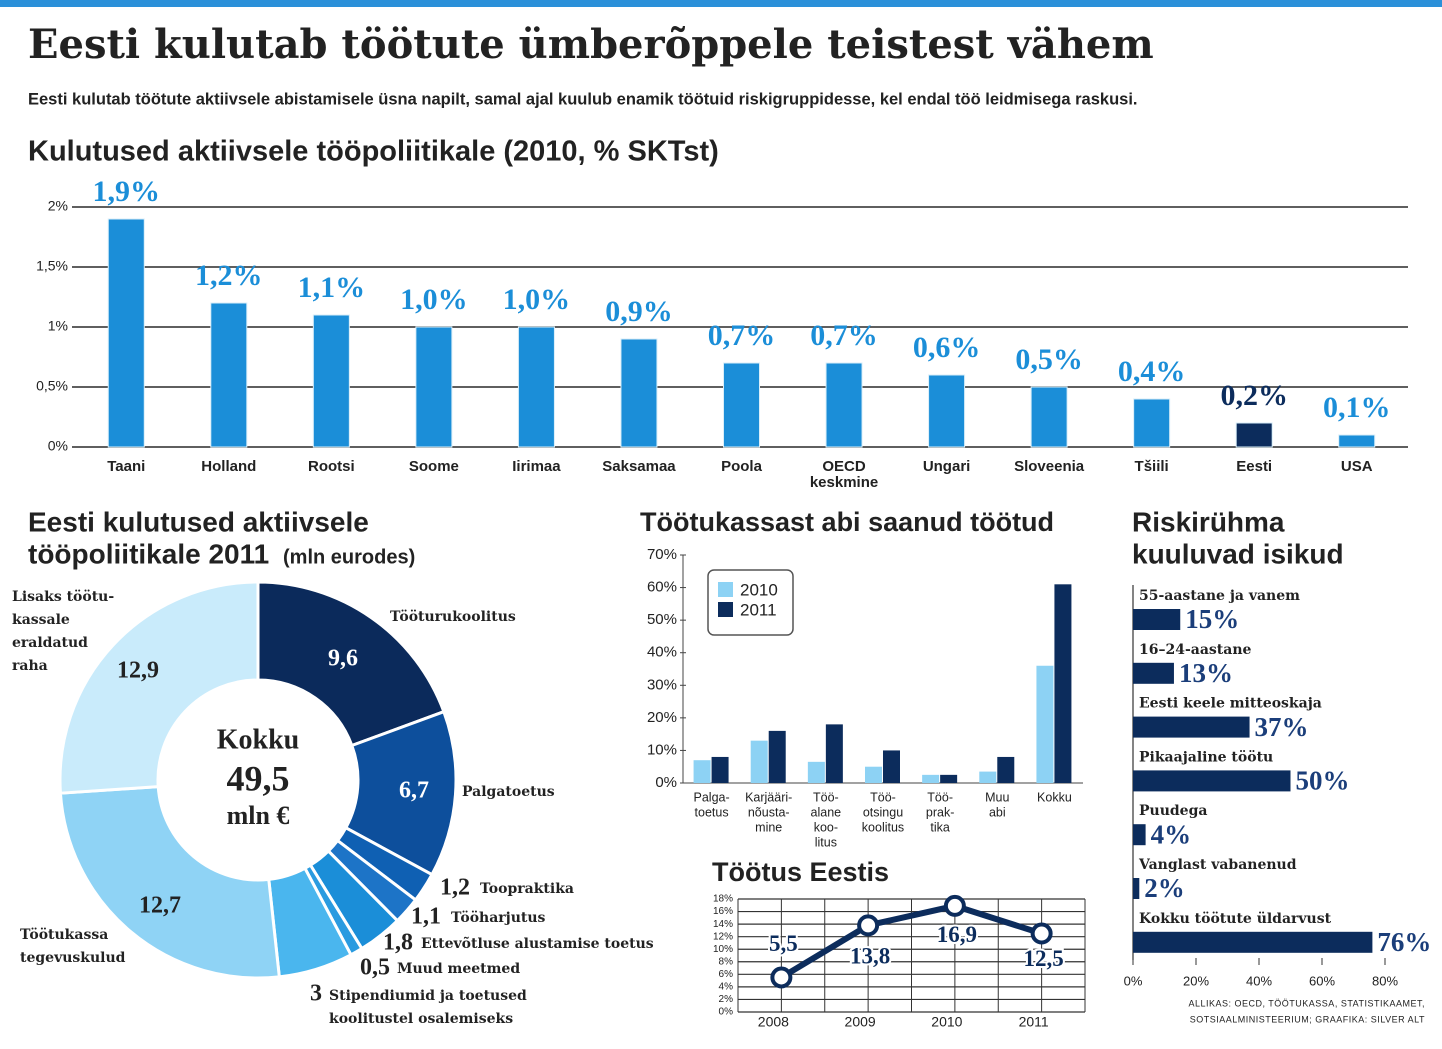 Image resolution: width=1442 pixels, height=1049 pixels. What do you see at coordinates (1357, 407) in the screenshot?
I see `value-label: 0,1%` at bounding box center [1357, 407].